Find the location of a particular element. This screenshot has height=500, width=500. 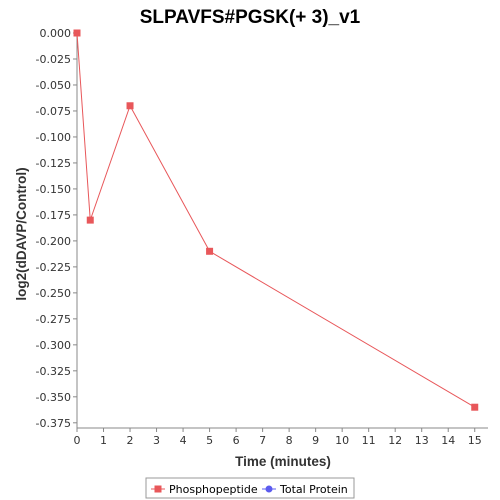

x-tick-label: 15 is located at coordinates (475, 440).